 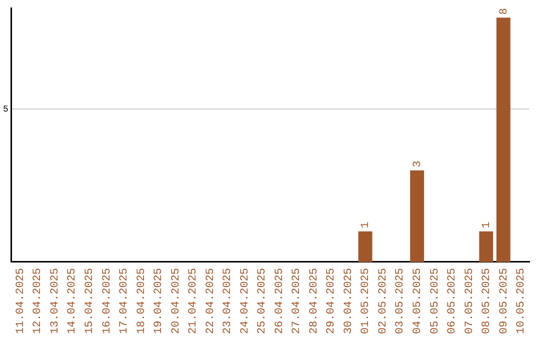 I want to click on x-tick-label: 18.04.2025, so click(x=142, y=301).